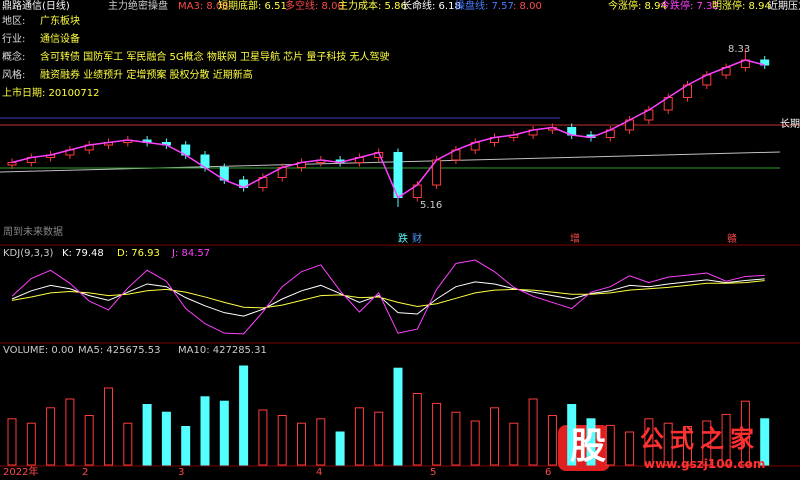 The width and height of the screenshot is (800, 480). What do you see at coordinates (431, 6) in the screenshot?
I see `header-item: 长命线: 6.18` at bounding box center [431, 6].